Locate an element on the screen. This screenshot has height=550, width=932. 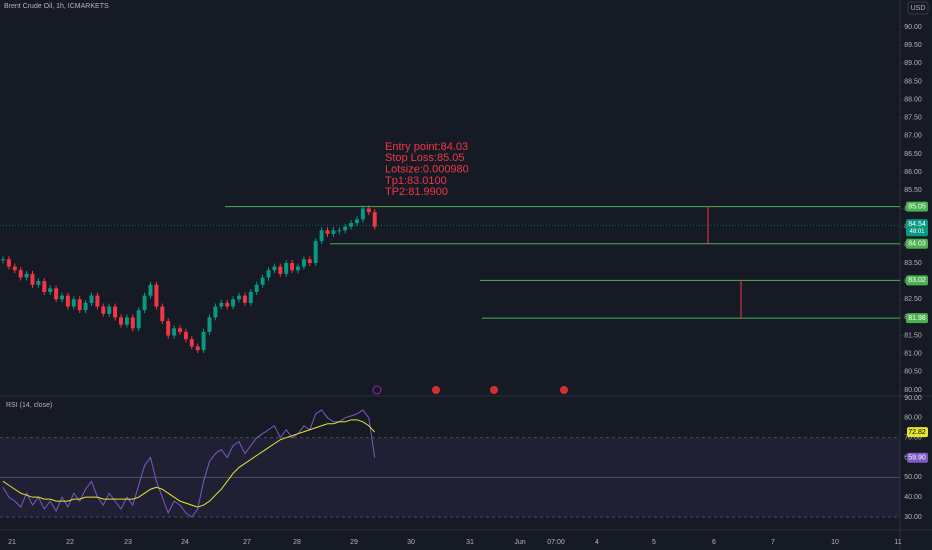
x-tick-label: 07:00 is located at coordinates (556, 542).